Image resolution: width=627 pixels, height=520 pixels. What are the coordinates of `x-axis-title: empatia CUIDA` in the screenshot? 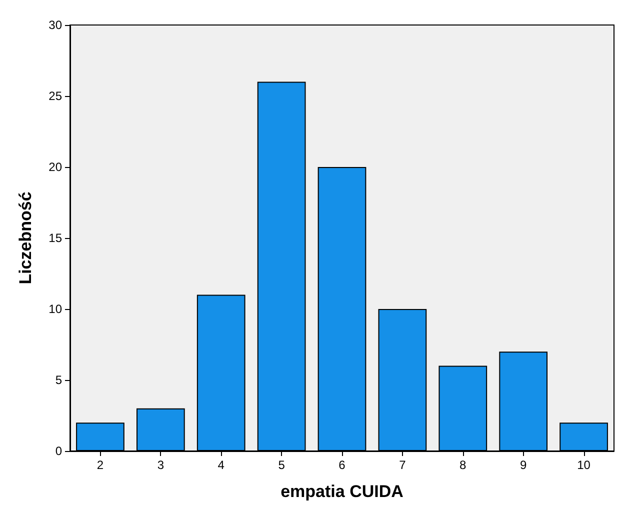 It's located at (342, 491).